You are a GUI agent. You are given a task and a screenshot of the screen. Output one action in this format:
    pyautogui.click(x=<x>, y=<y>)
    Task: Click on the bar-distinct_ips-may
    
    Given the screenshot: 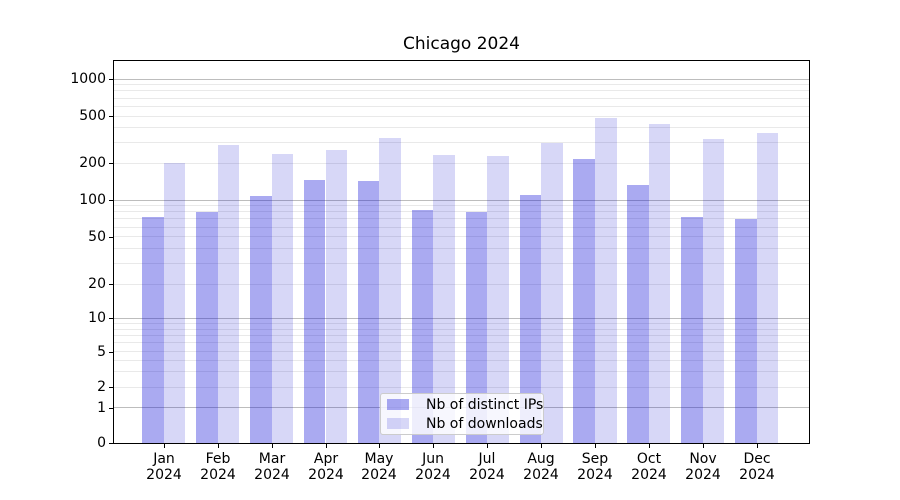 What is the action you would take?
    pyautogui.click(x=368, y=311)
    